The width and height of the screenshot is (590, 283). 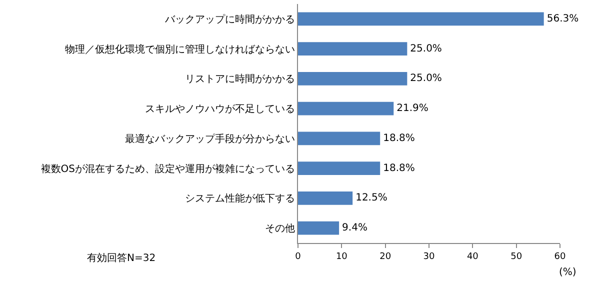 I want to click on y-tick-label: 複数OSが混在するため、設定や運用が複雑になっている, so click(x=167, y=168).